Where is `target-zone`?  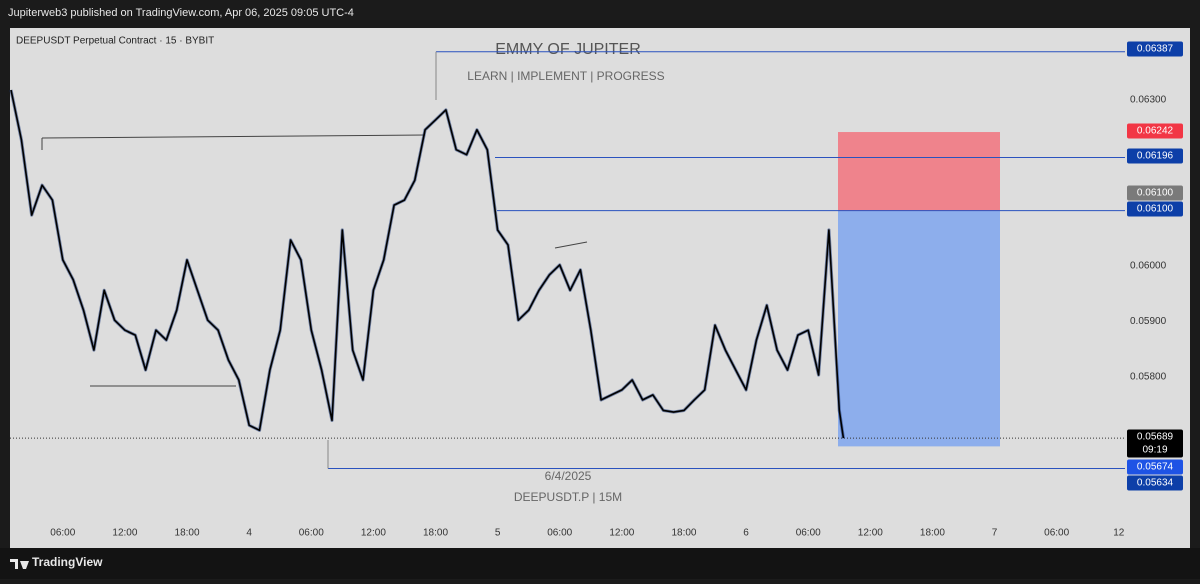 target-zone is located at coordinates (919, 328).